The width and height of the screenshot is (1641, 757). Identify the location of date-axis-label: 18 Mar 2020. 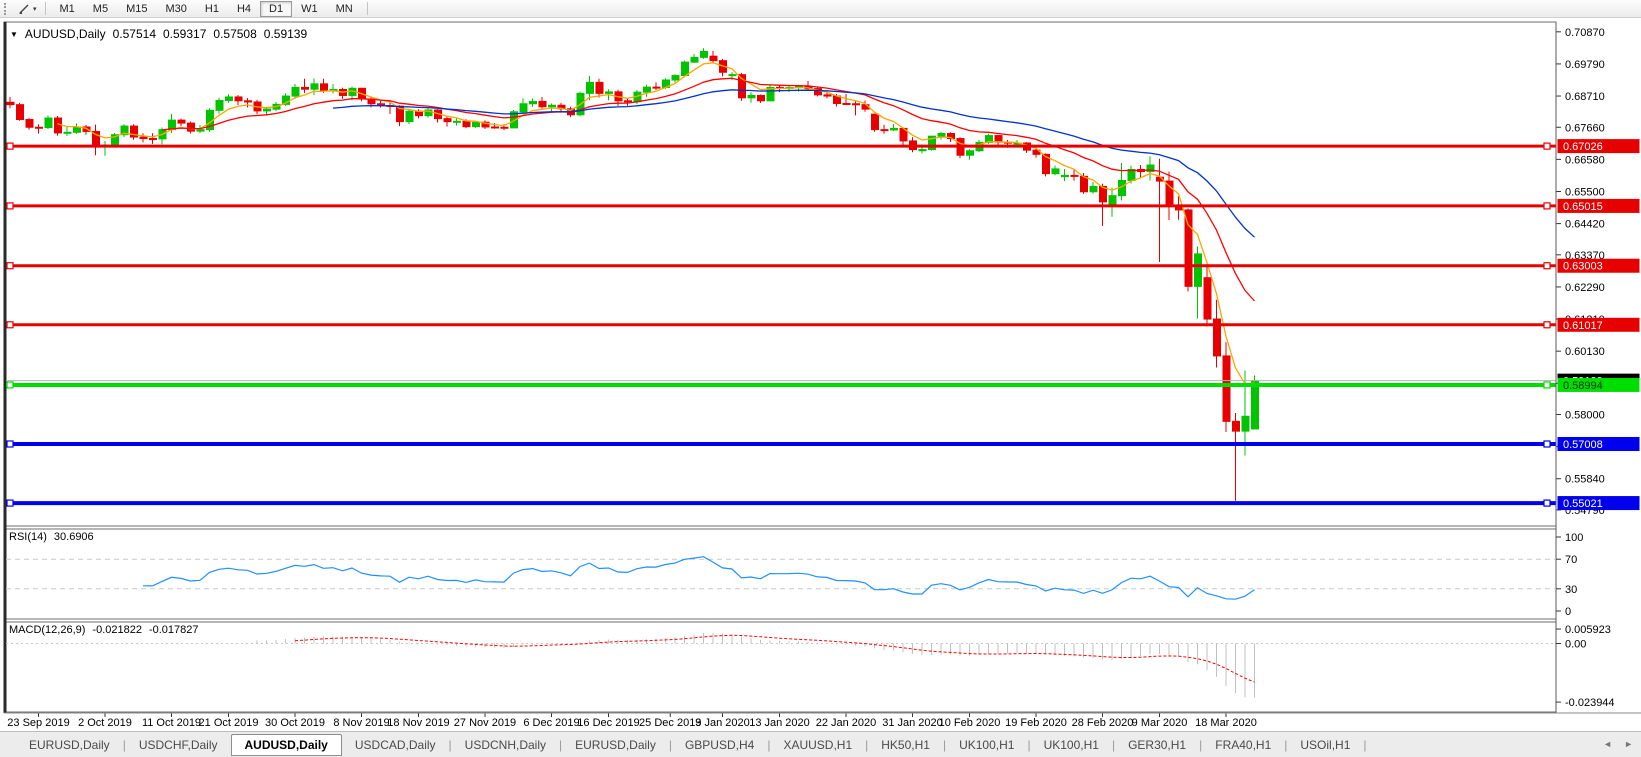
(1226, 723).